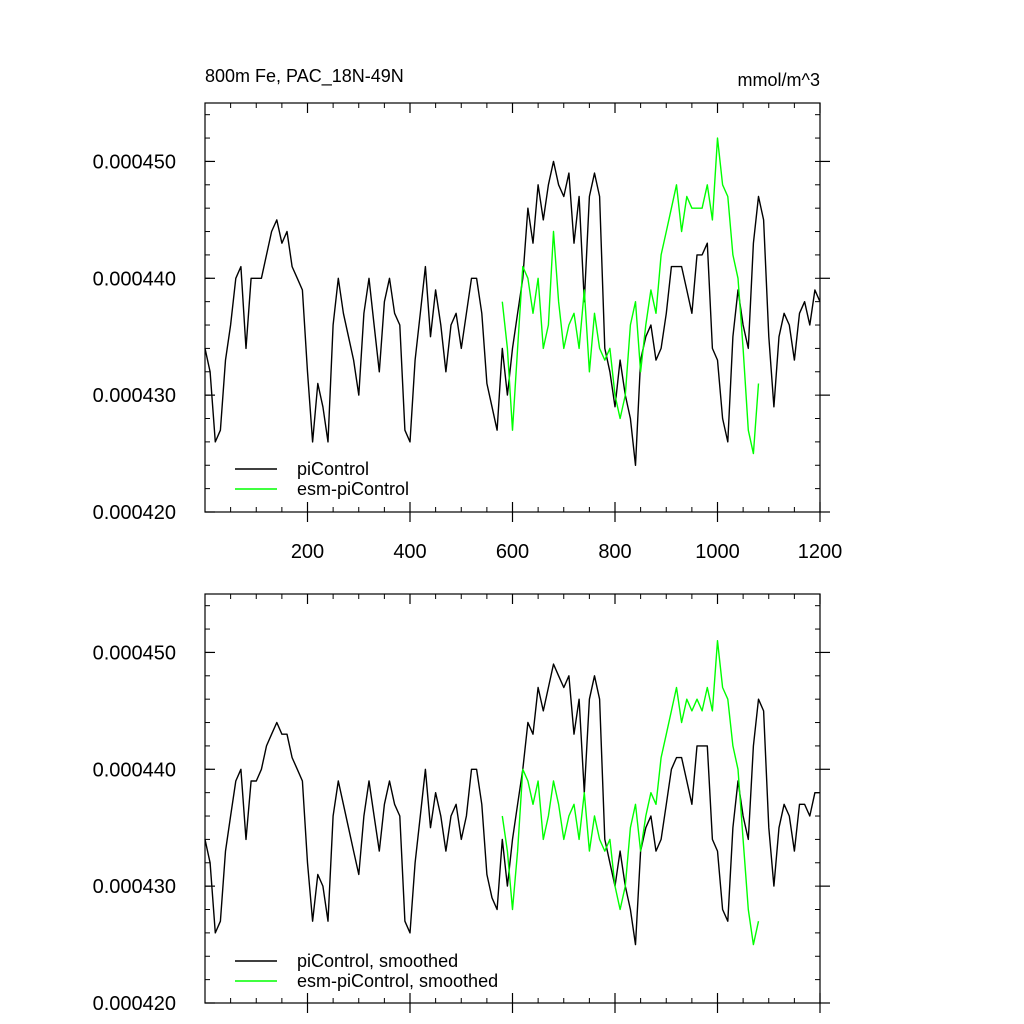 The image size is (1024, 1024). I want to click on legend-label: piControl, so click(333, 469).